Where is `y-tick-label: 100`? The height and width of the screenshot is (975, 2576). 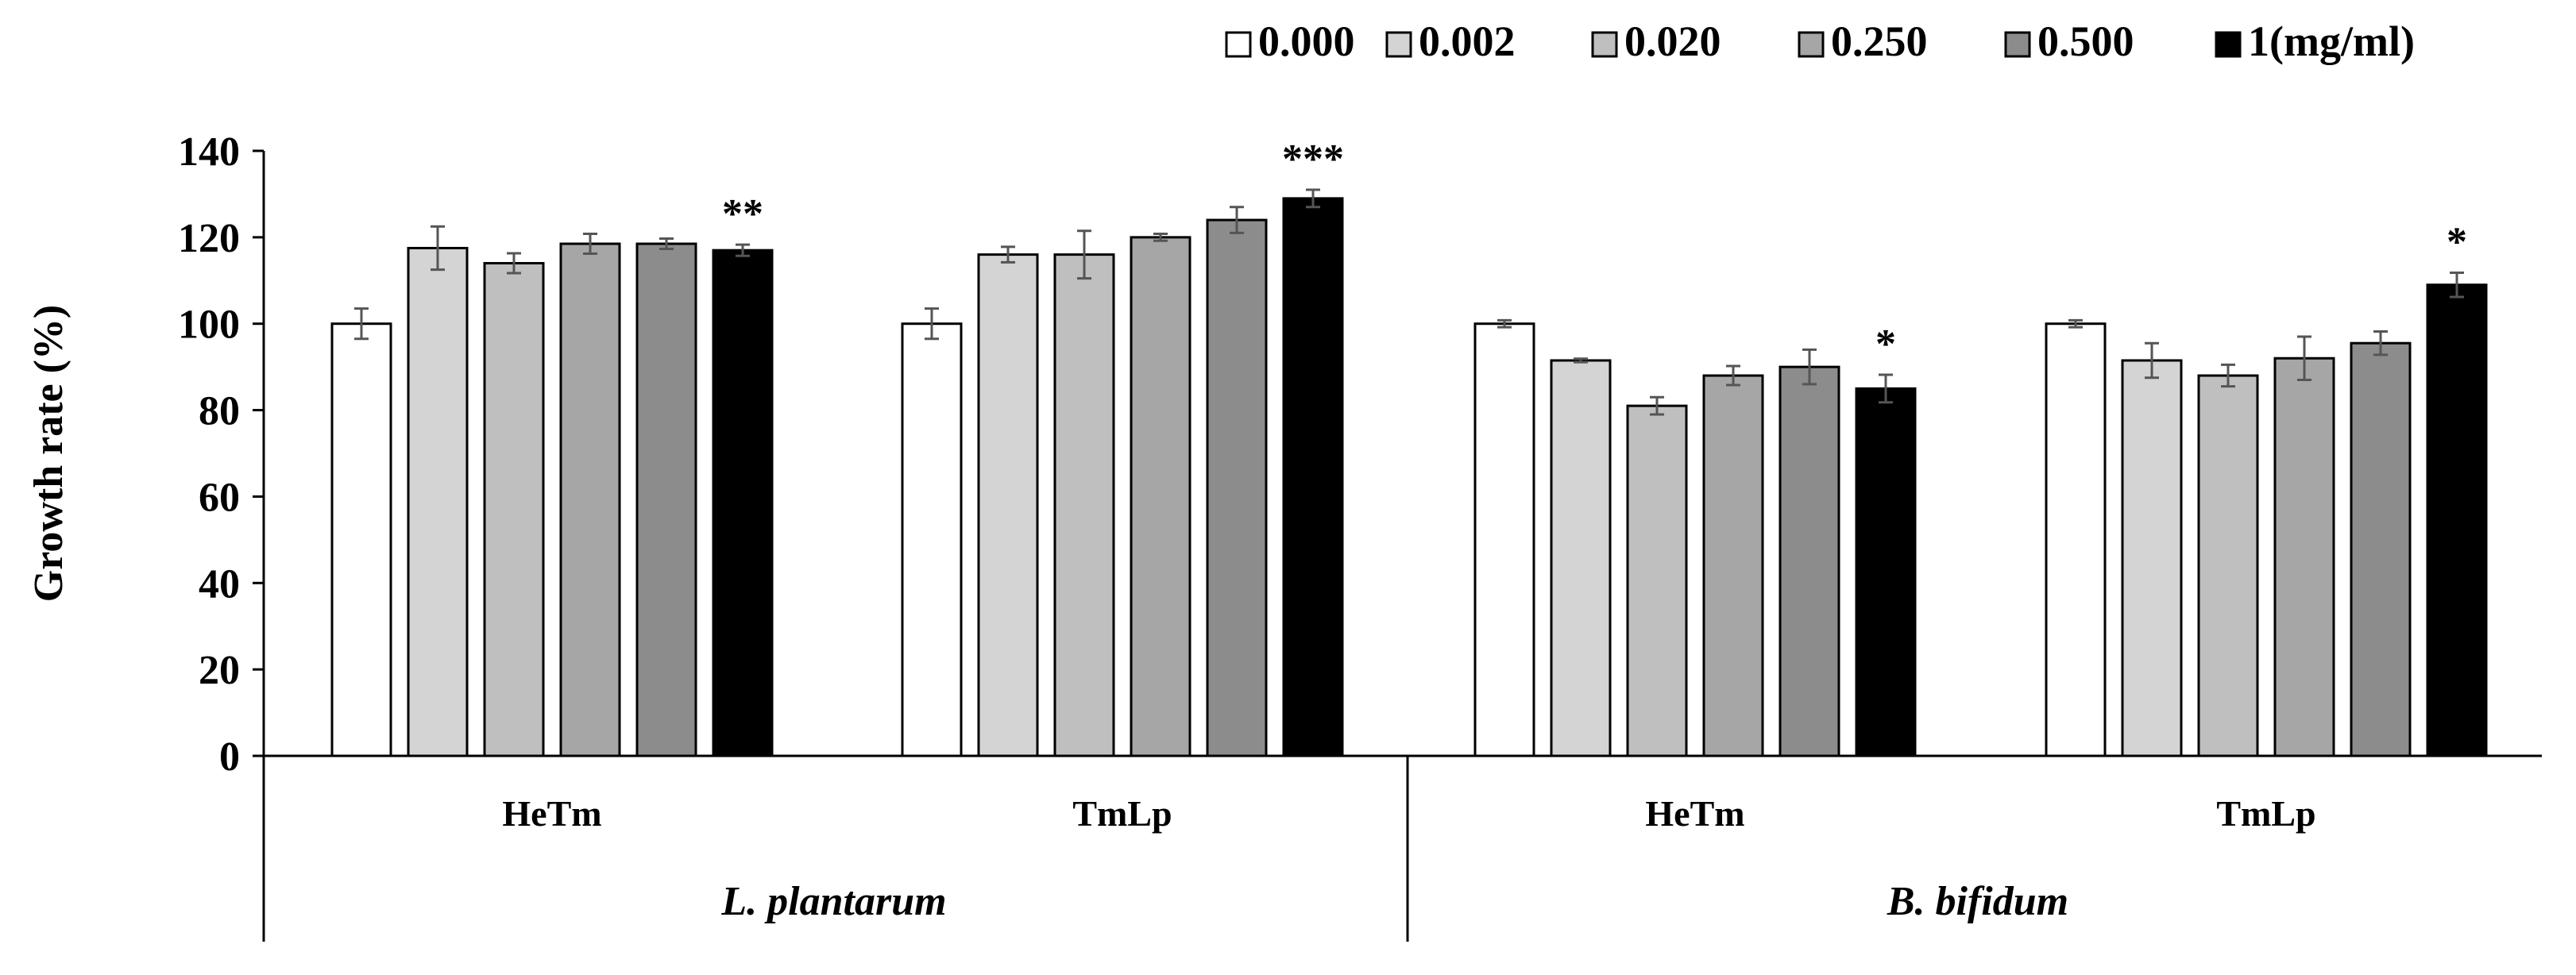 y-tick-label: 100 is located at coordinates (209, 326).